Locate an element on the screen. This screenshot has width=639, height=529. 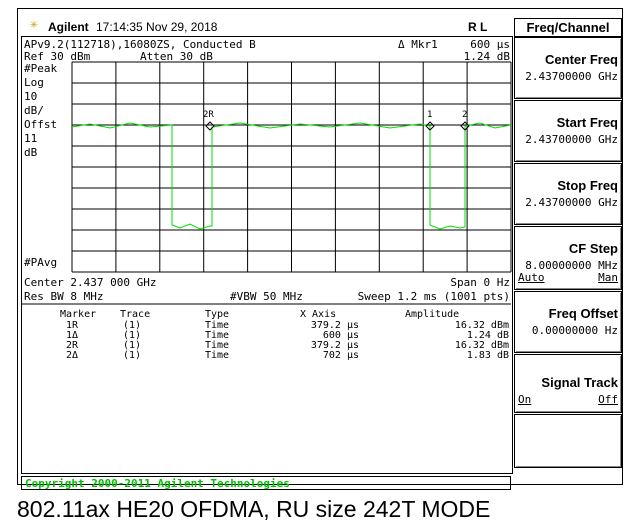
datetime: 17:14:35 Nov 29, 2018 is located at coordinates (157, 27).